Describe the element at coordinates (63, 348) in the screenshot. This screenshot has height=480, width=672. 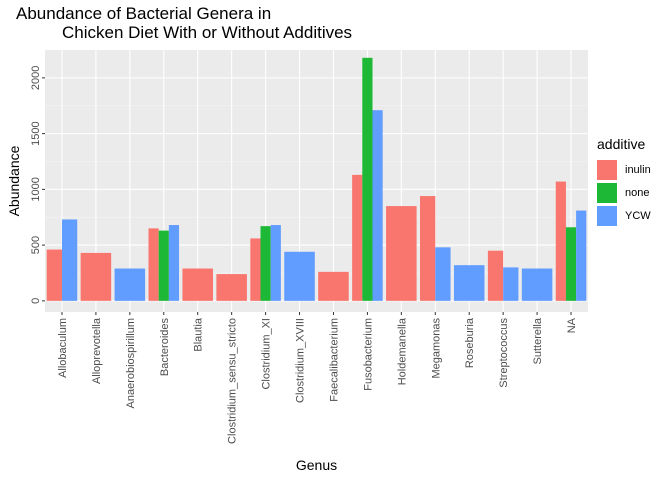
I see `x-tick-label: Allobaculum` at that location.